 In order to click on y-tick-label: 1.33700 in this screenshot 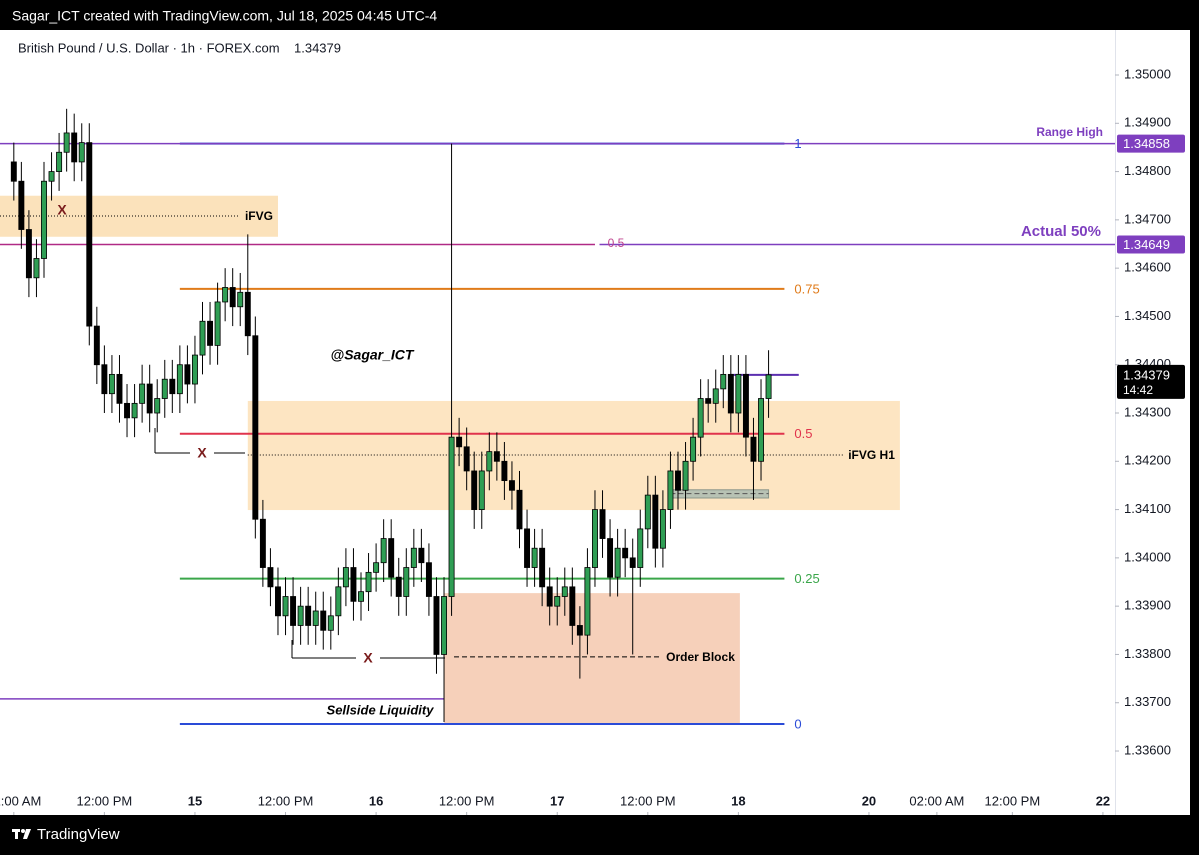, I will do `click(1147, 701)`.